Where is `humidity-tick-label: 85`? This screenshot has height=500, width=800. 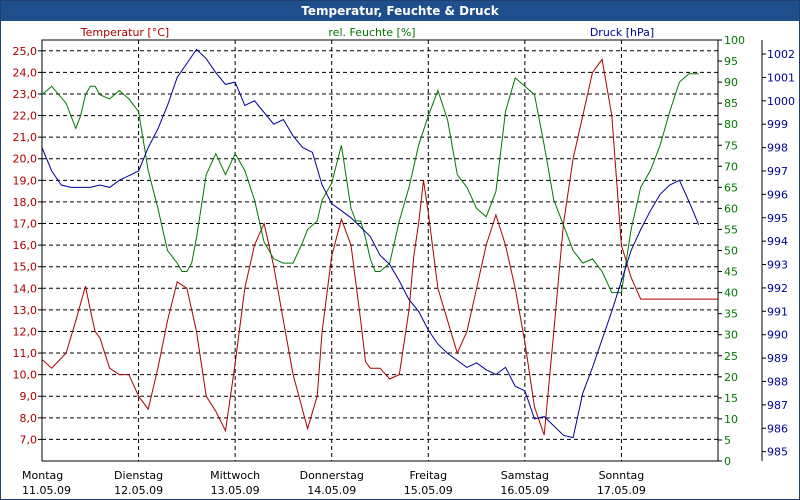
humidity-tick-label: 85 is located at coordinates (731, 103).